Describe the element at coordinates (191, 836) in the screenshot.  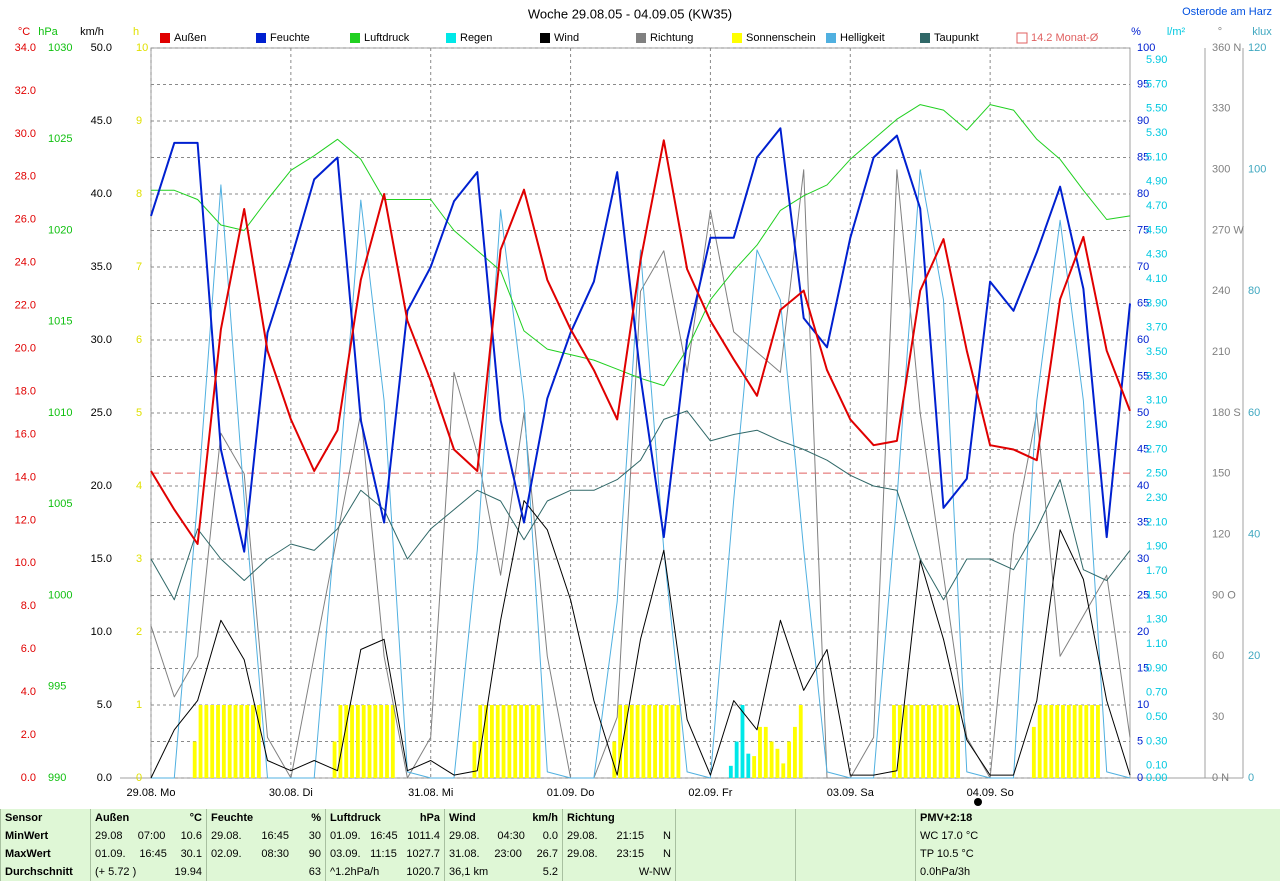
I see `cell-text: 10.6` at that location.